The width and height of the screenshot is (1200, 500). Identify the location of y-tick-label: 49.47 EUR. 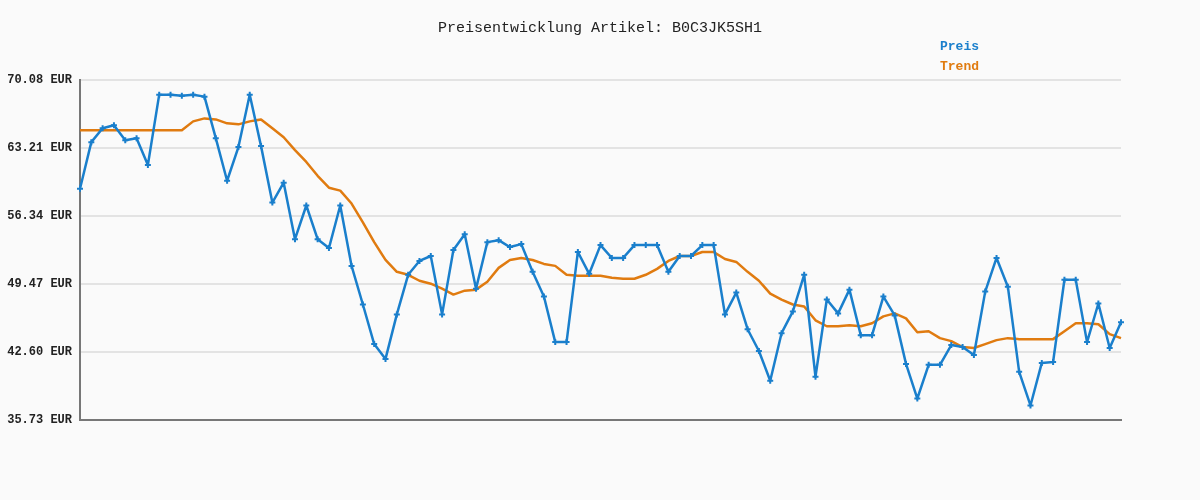
(40, 284).